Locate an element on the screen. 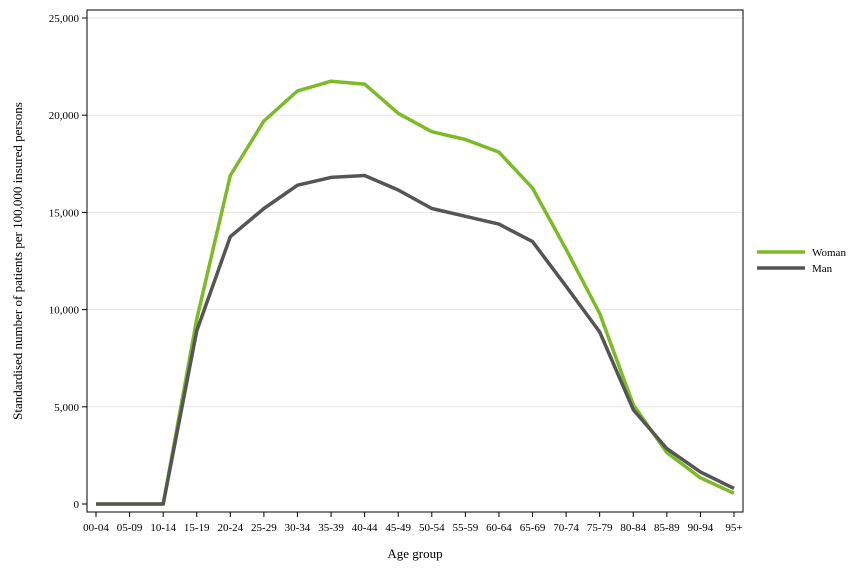 The width and height of the screenshot is (864, 576). x-tick-label: 25-29 is located at coordinates (264, 528).